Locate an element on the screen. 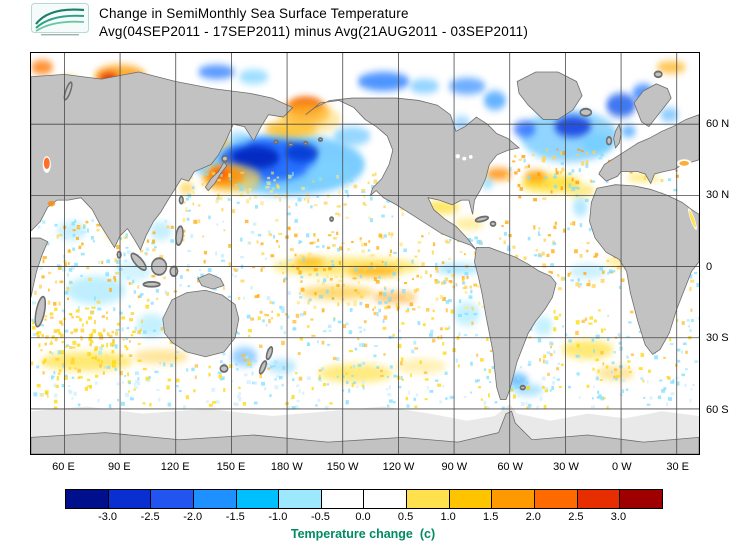 The height and width of the screenshot is (560, 755). land-japan is located at coordinates (215, 176).